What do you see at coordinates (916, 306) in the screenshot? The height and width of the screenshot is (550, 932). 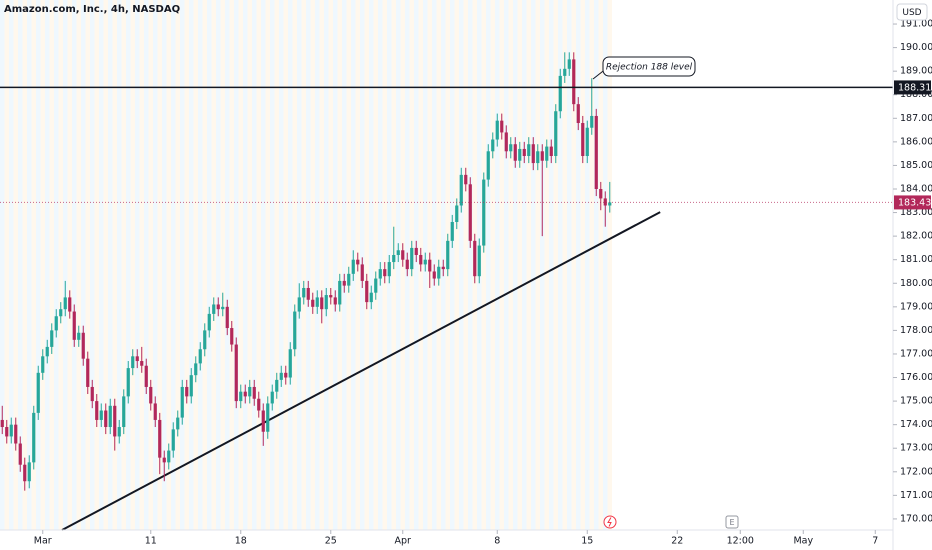 I see `y-tick-label: 179.00` at bounding box center [916, 306].